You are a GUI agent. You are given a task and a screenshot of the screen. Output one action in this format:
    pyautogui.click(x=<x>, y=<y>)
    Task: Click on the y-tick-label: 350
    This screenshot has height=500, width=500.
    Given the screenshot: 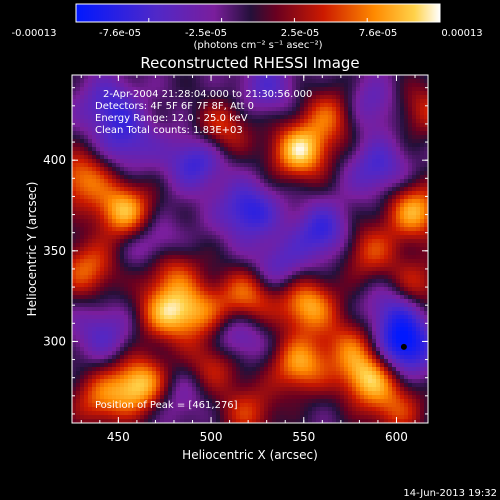 What is the action you would take?
    pyautogui.click(x=54, y=251)
    